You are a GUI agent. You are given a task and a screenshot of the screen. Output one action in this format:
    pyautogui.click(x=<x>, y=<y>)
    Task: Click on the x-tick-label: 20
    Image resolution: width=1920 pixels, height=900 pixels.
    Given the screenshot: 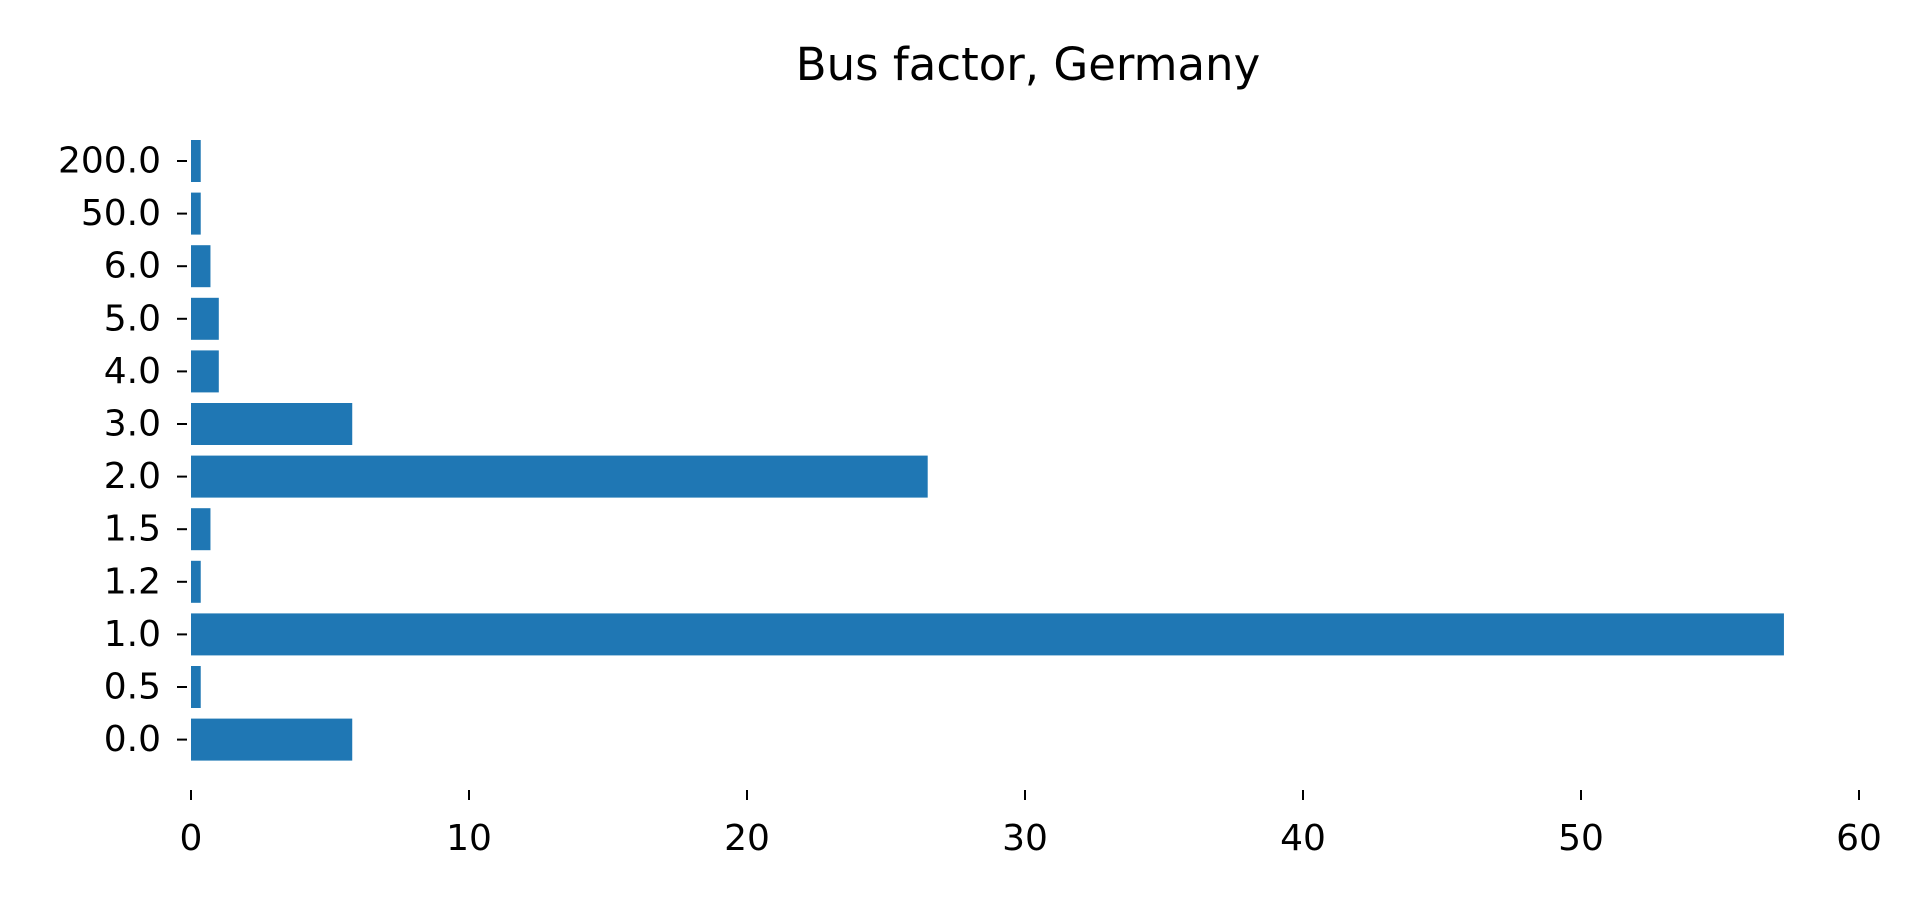 What is the action you would take?
    pyautogui.click(x=747, y=838)
    